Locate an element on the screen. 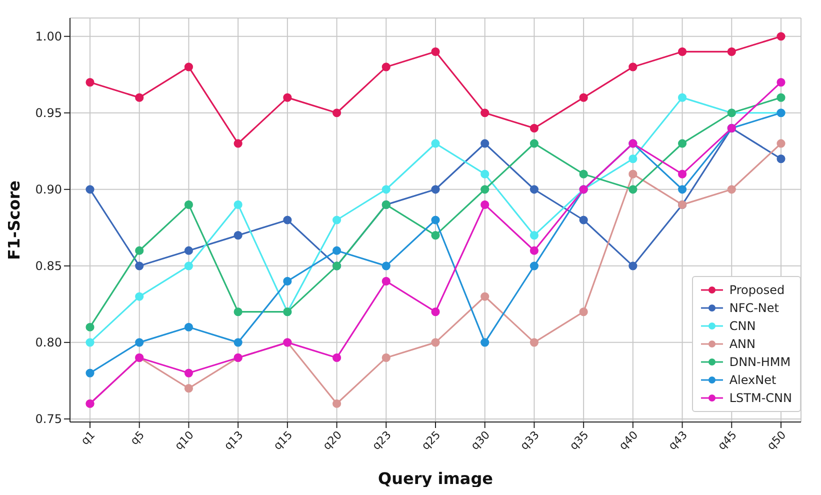  x-tick-label: q50 is located at coordinates (776, 440).